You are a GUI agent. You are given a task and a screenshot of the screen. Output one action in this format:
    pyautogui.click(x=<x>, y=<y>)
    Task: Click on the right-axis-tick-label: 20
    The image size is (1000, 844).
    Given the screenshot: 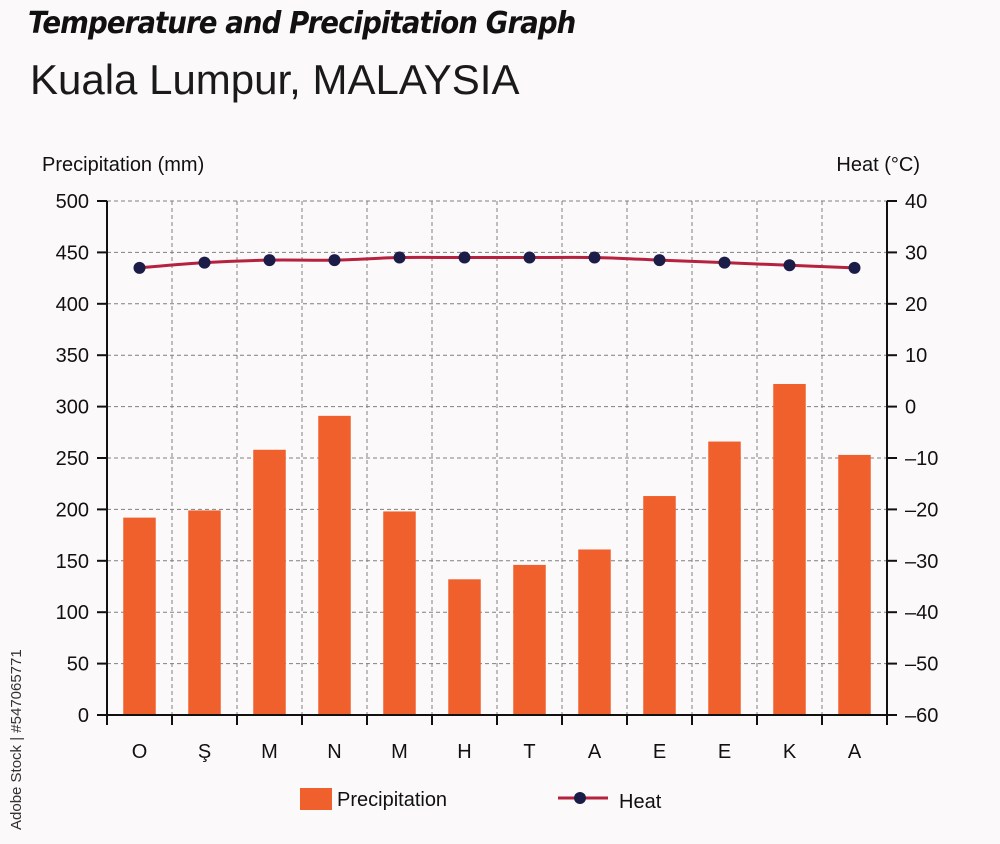 What is the action you would take?
    pyautogui.click(x=916, y=305)
    